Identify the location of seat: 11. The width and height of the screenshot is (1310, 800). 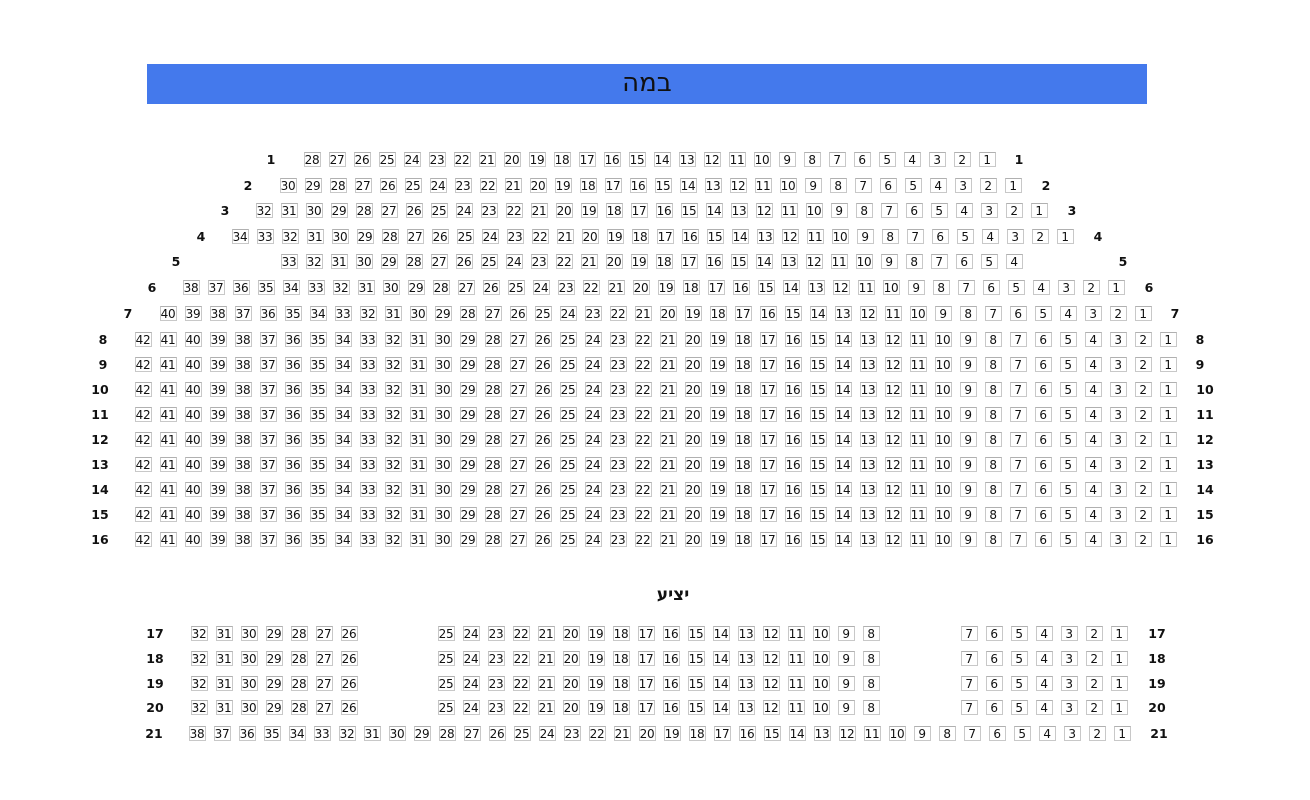
(763, 185).